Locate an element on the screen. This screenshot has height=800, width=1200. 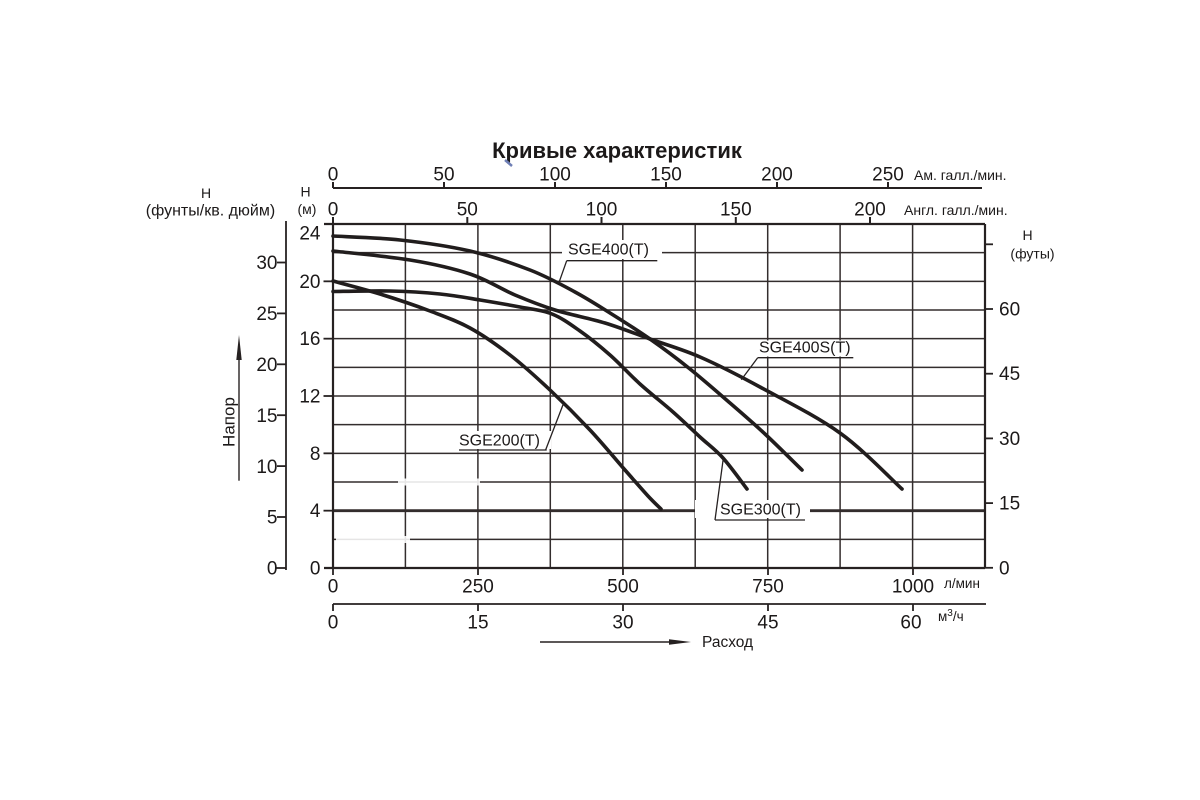
svg-text: 24 is located at coordinates (310, 234).